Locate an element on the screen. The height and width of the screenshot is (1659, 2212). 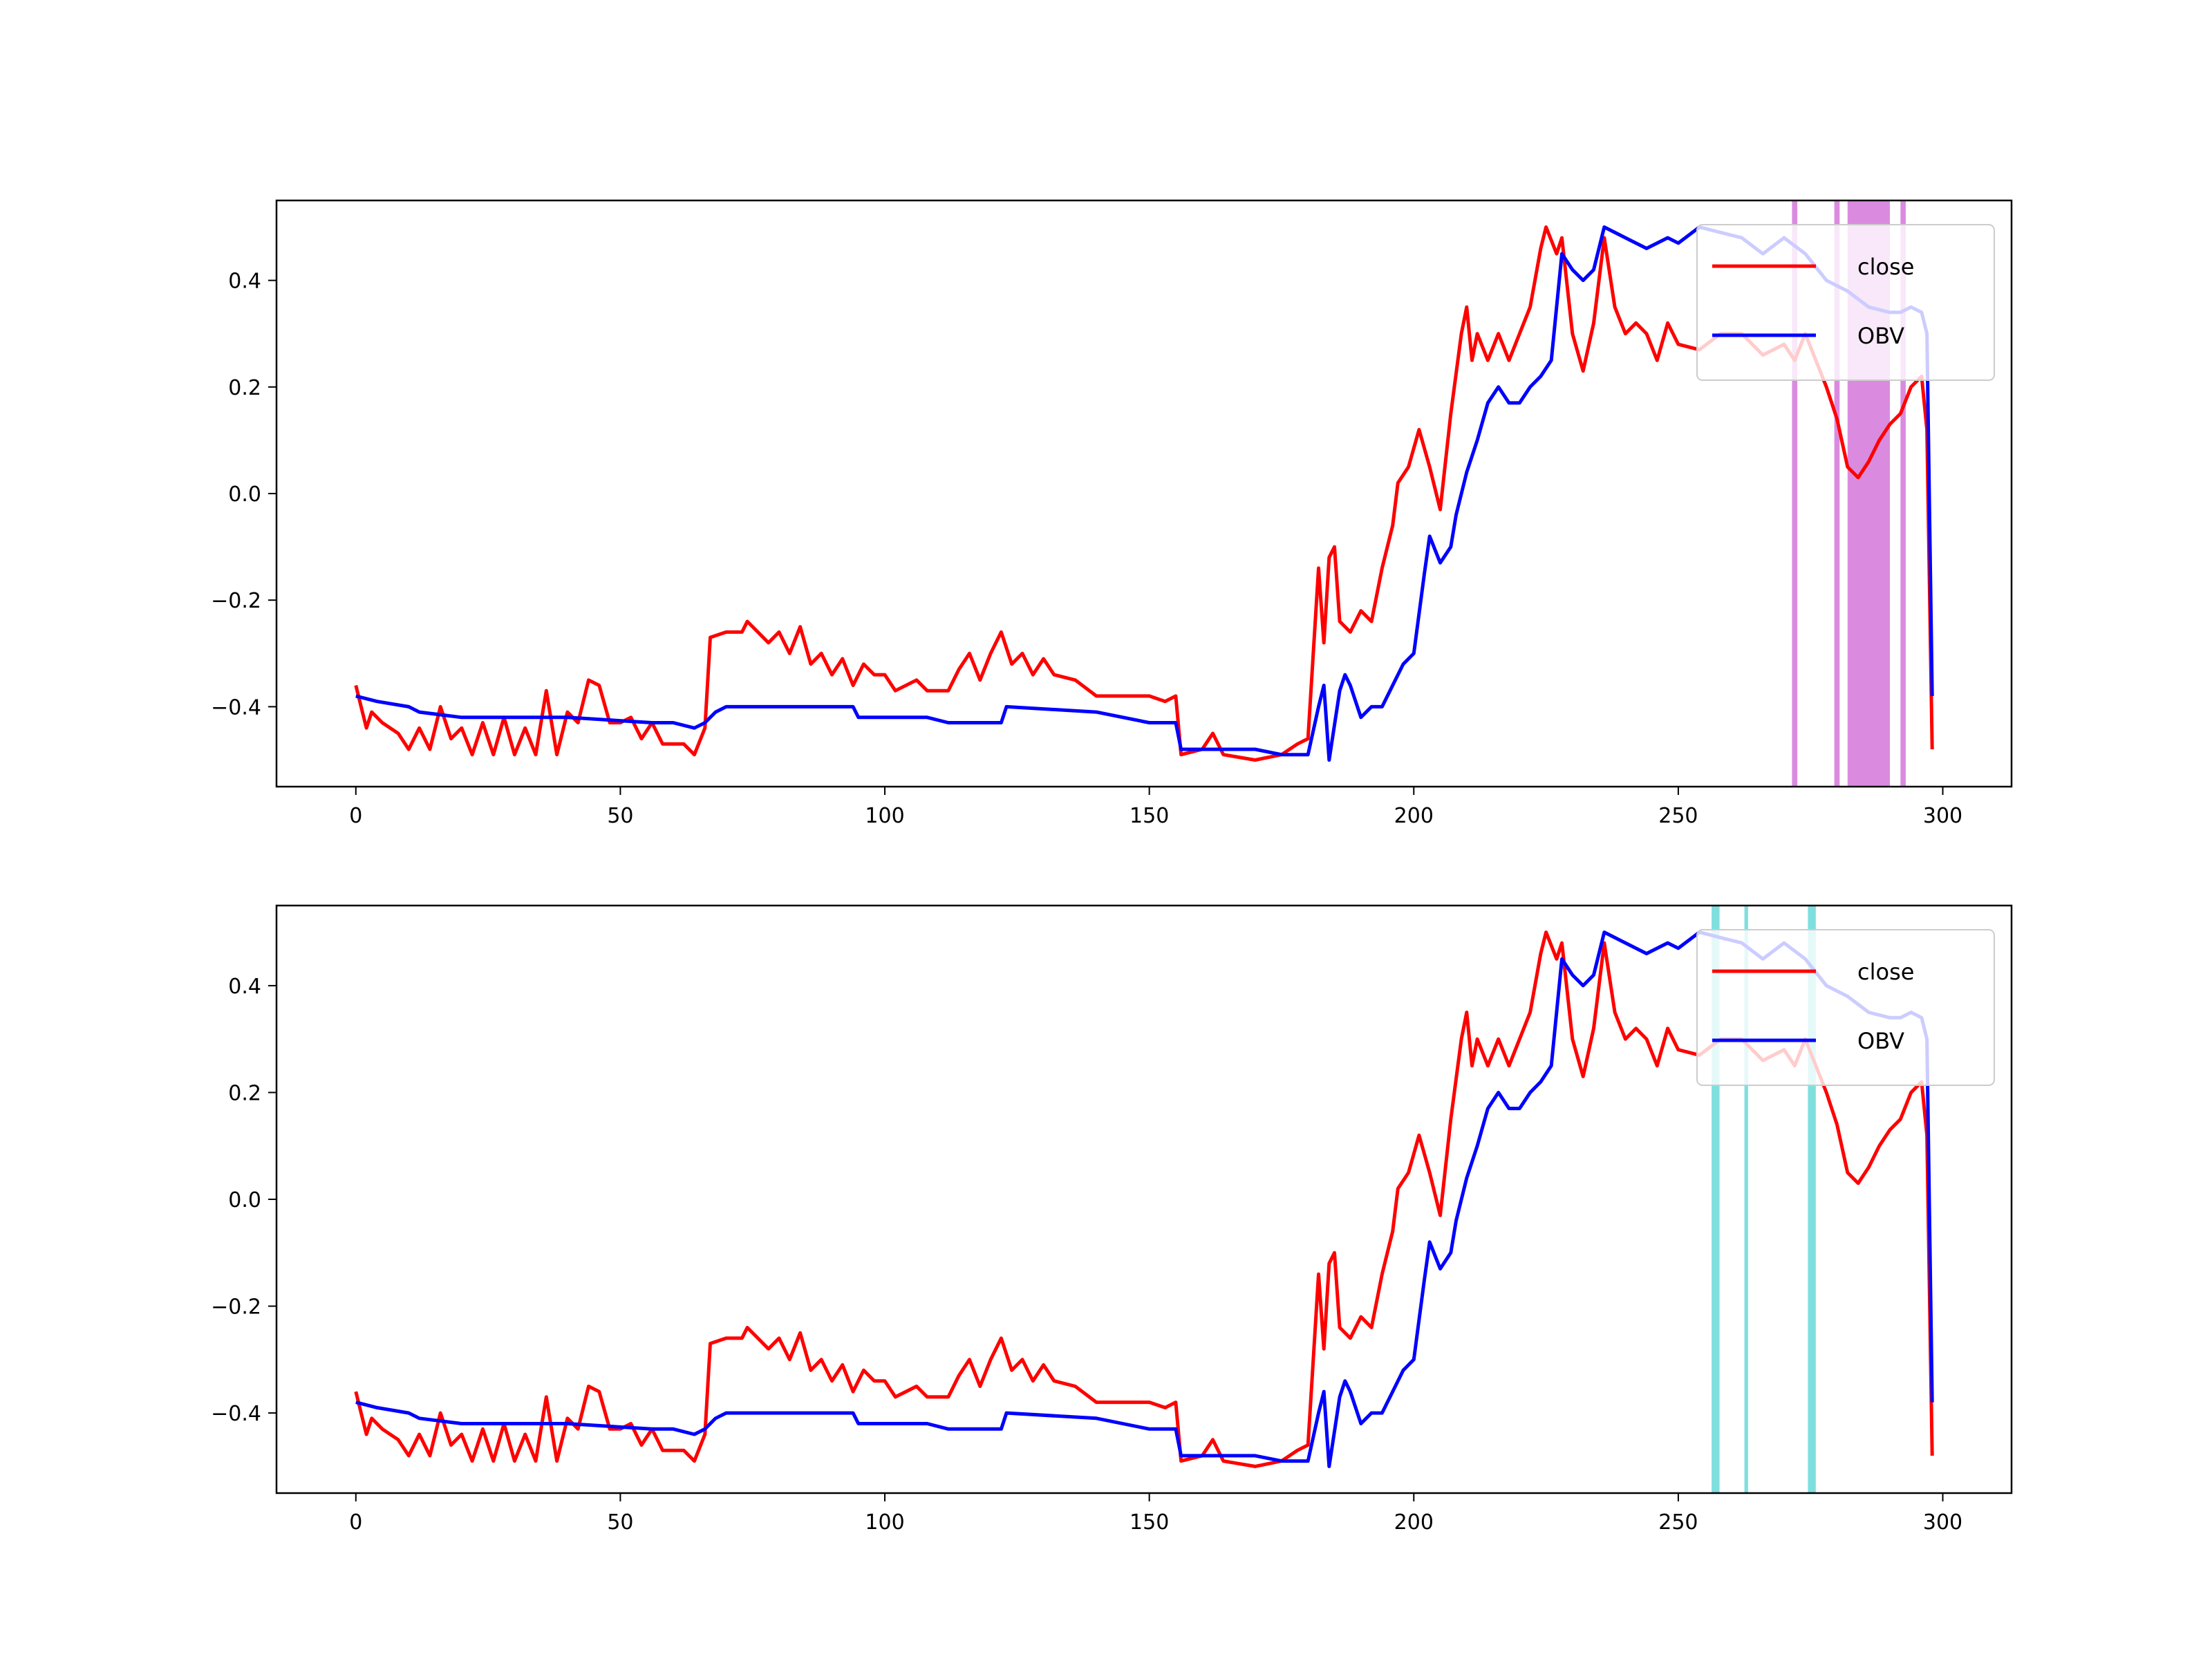
highlight-bands is located at coordinates (1764, 1199).